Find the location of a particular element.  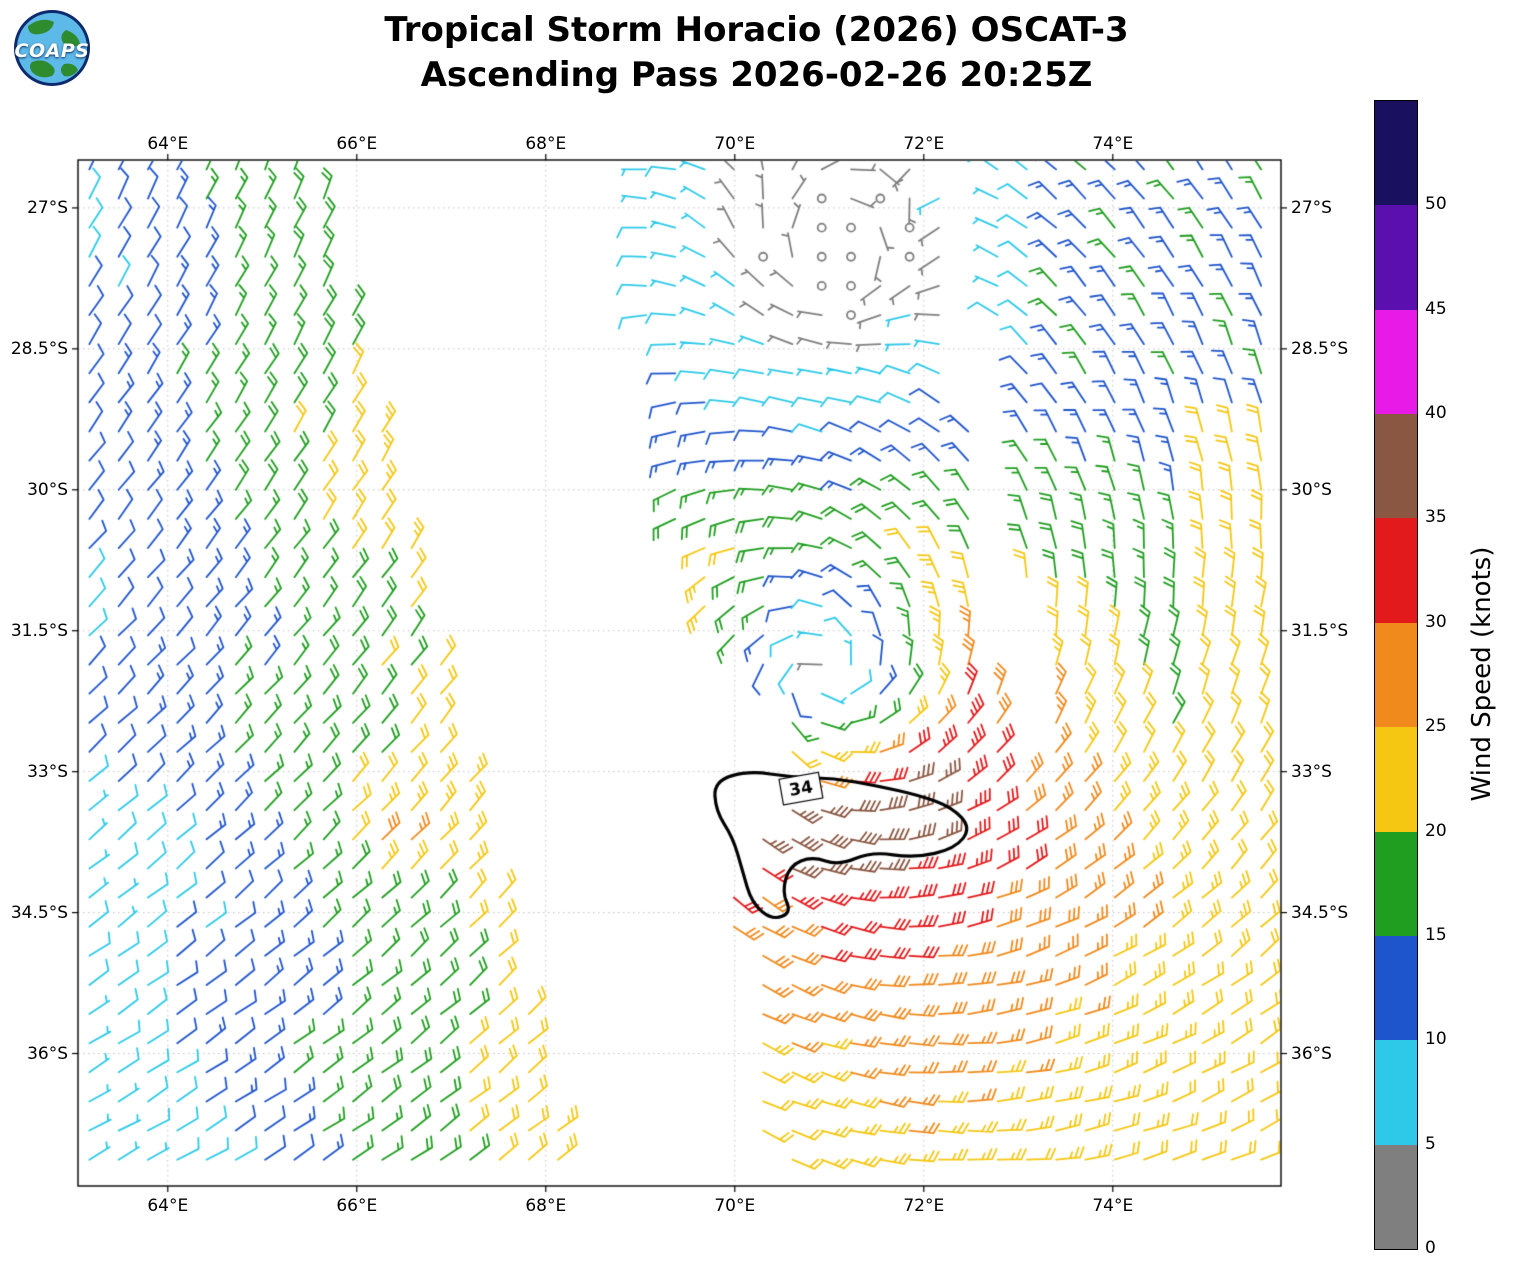

colorbar is located at coordinates (1396, 675).